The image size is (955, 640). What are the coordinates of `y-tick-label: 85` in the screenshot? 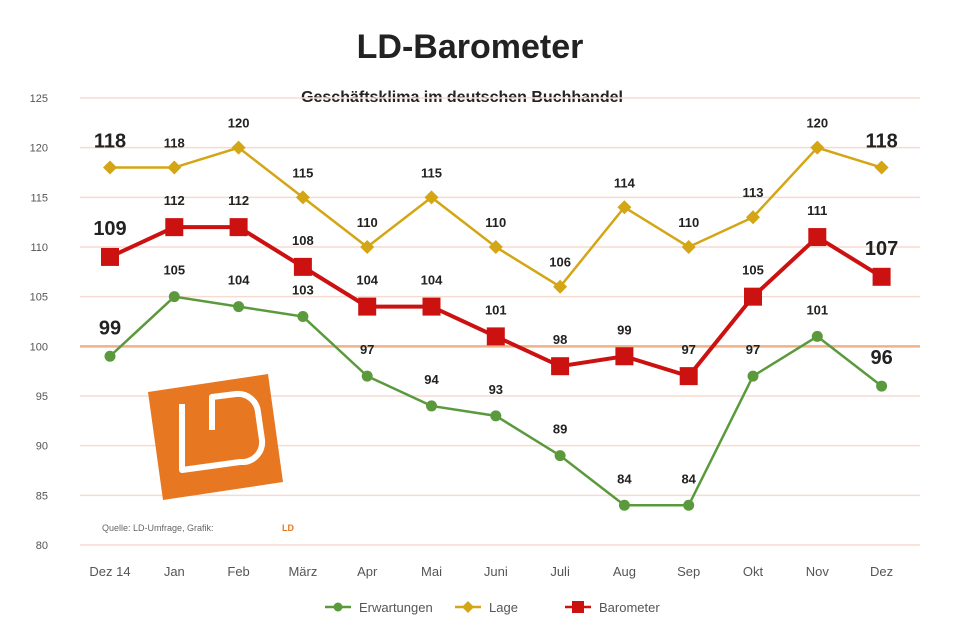 It's located at (42, 496).